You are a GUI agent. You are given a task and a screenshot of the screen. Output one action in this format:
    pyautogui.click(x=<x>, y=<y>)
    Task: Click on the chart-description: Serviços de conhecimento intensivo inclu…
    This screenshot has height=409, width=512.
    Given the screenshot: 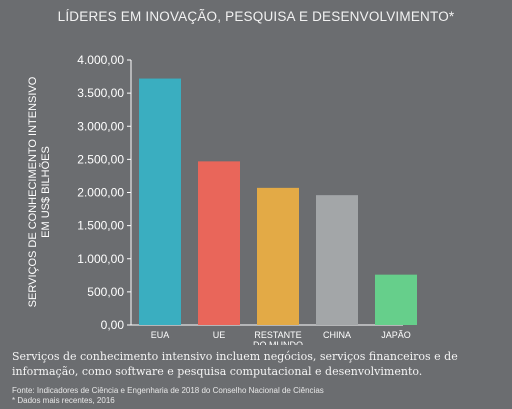 What is the action you would take?
    pyautogui.click(x=235, y=364)
    